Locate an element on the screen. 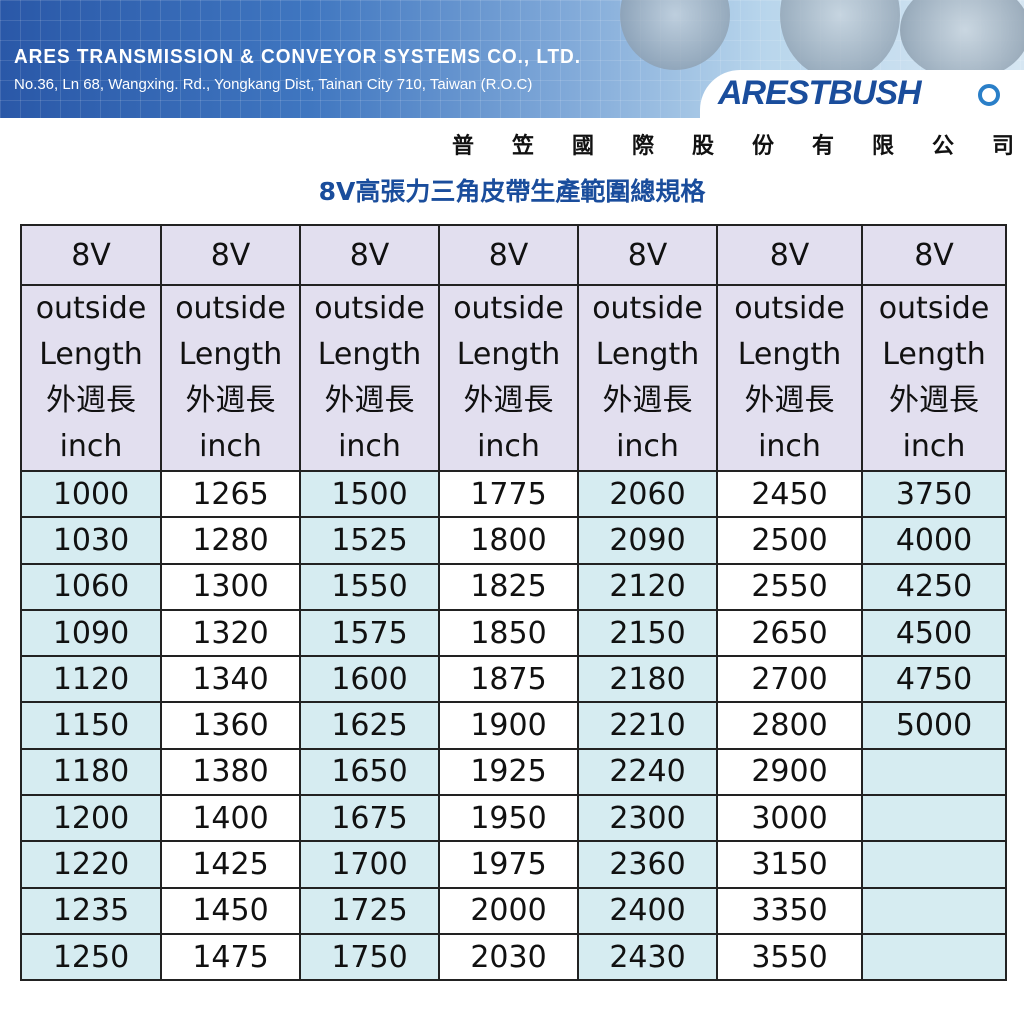  table-row: 1250 1475 1750 2030 2430 3550 is located at coordinates (513, 957).